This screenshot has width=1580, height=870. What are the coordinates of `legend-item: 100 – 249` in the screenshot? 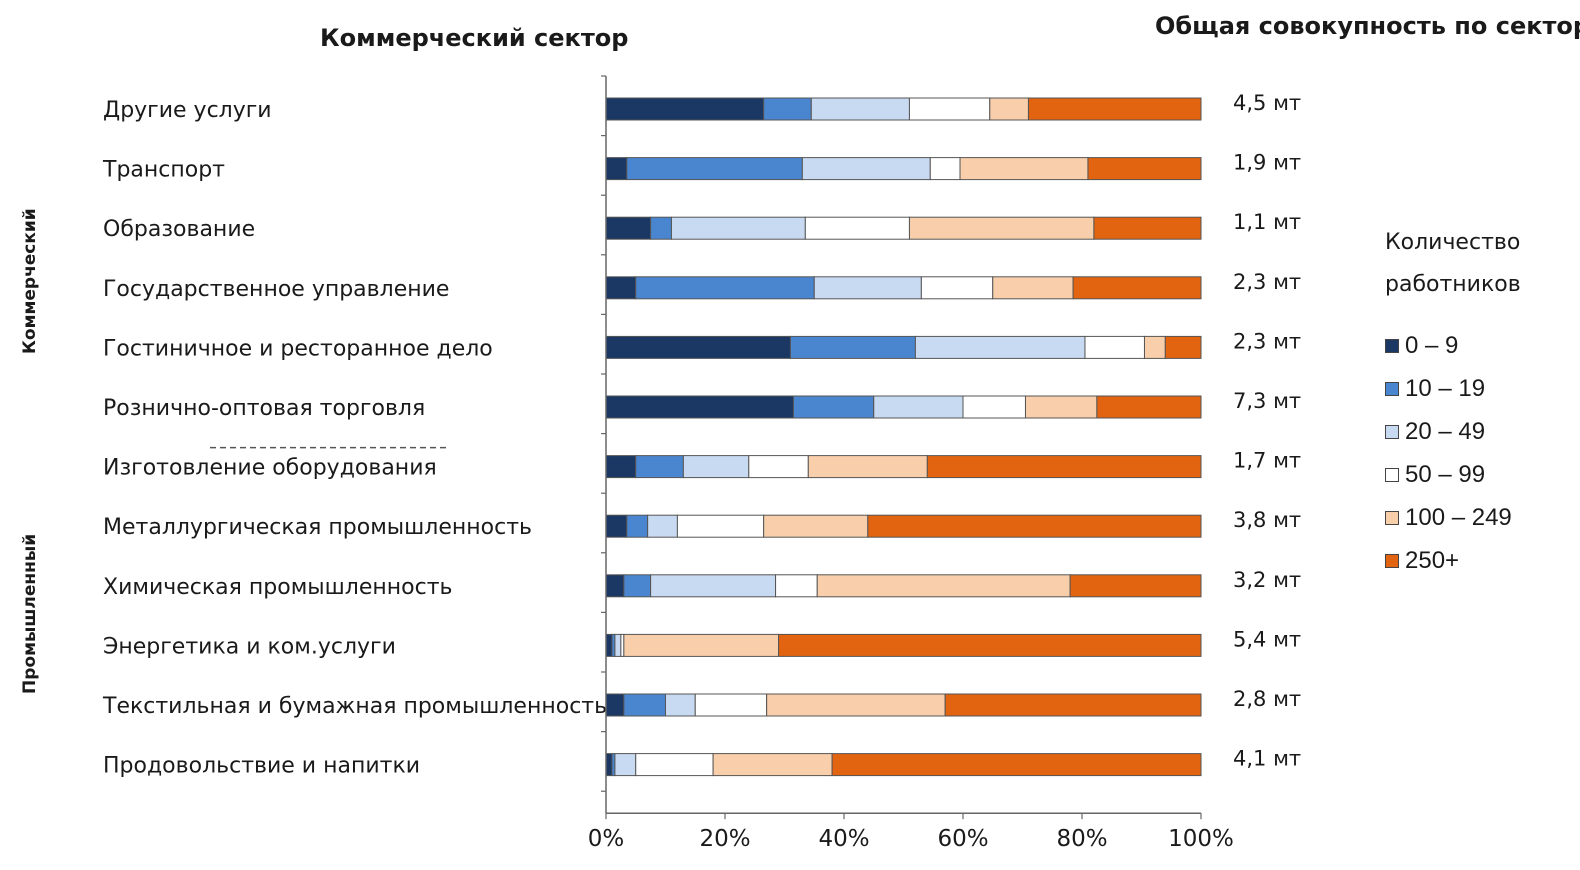 It's located at (1477, 517).